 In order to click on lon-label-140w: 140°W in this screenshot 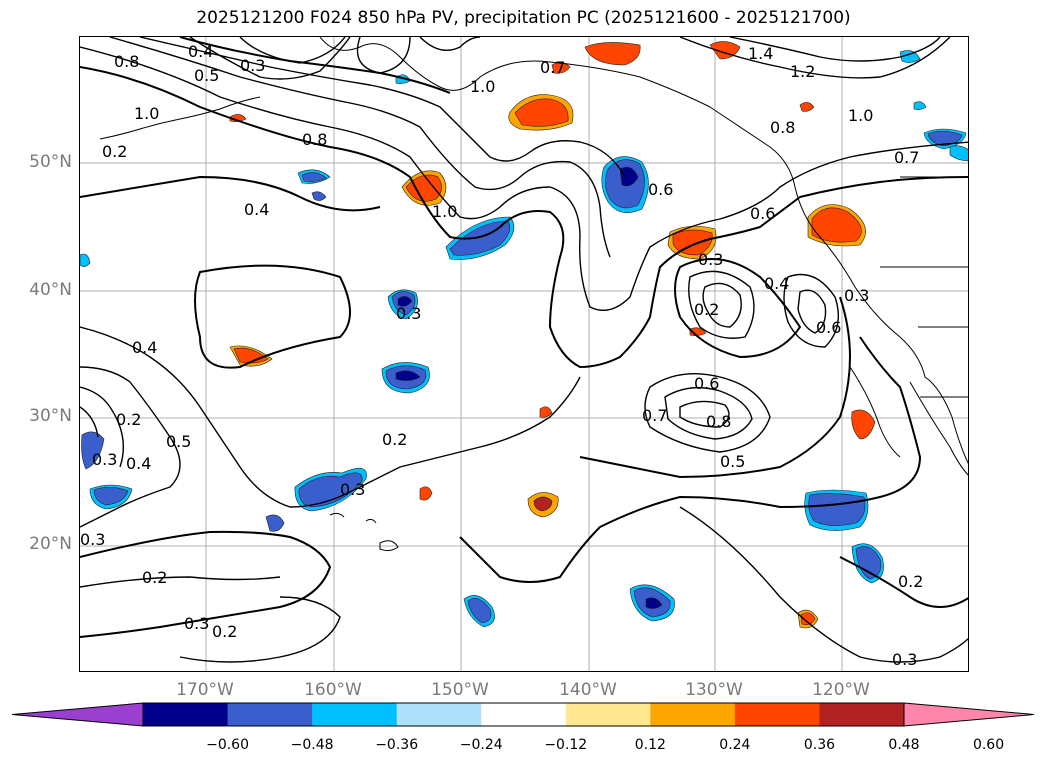, I will do `click(588, 690)`.